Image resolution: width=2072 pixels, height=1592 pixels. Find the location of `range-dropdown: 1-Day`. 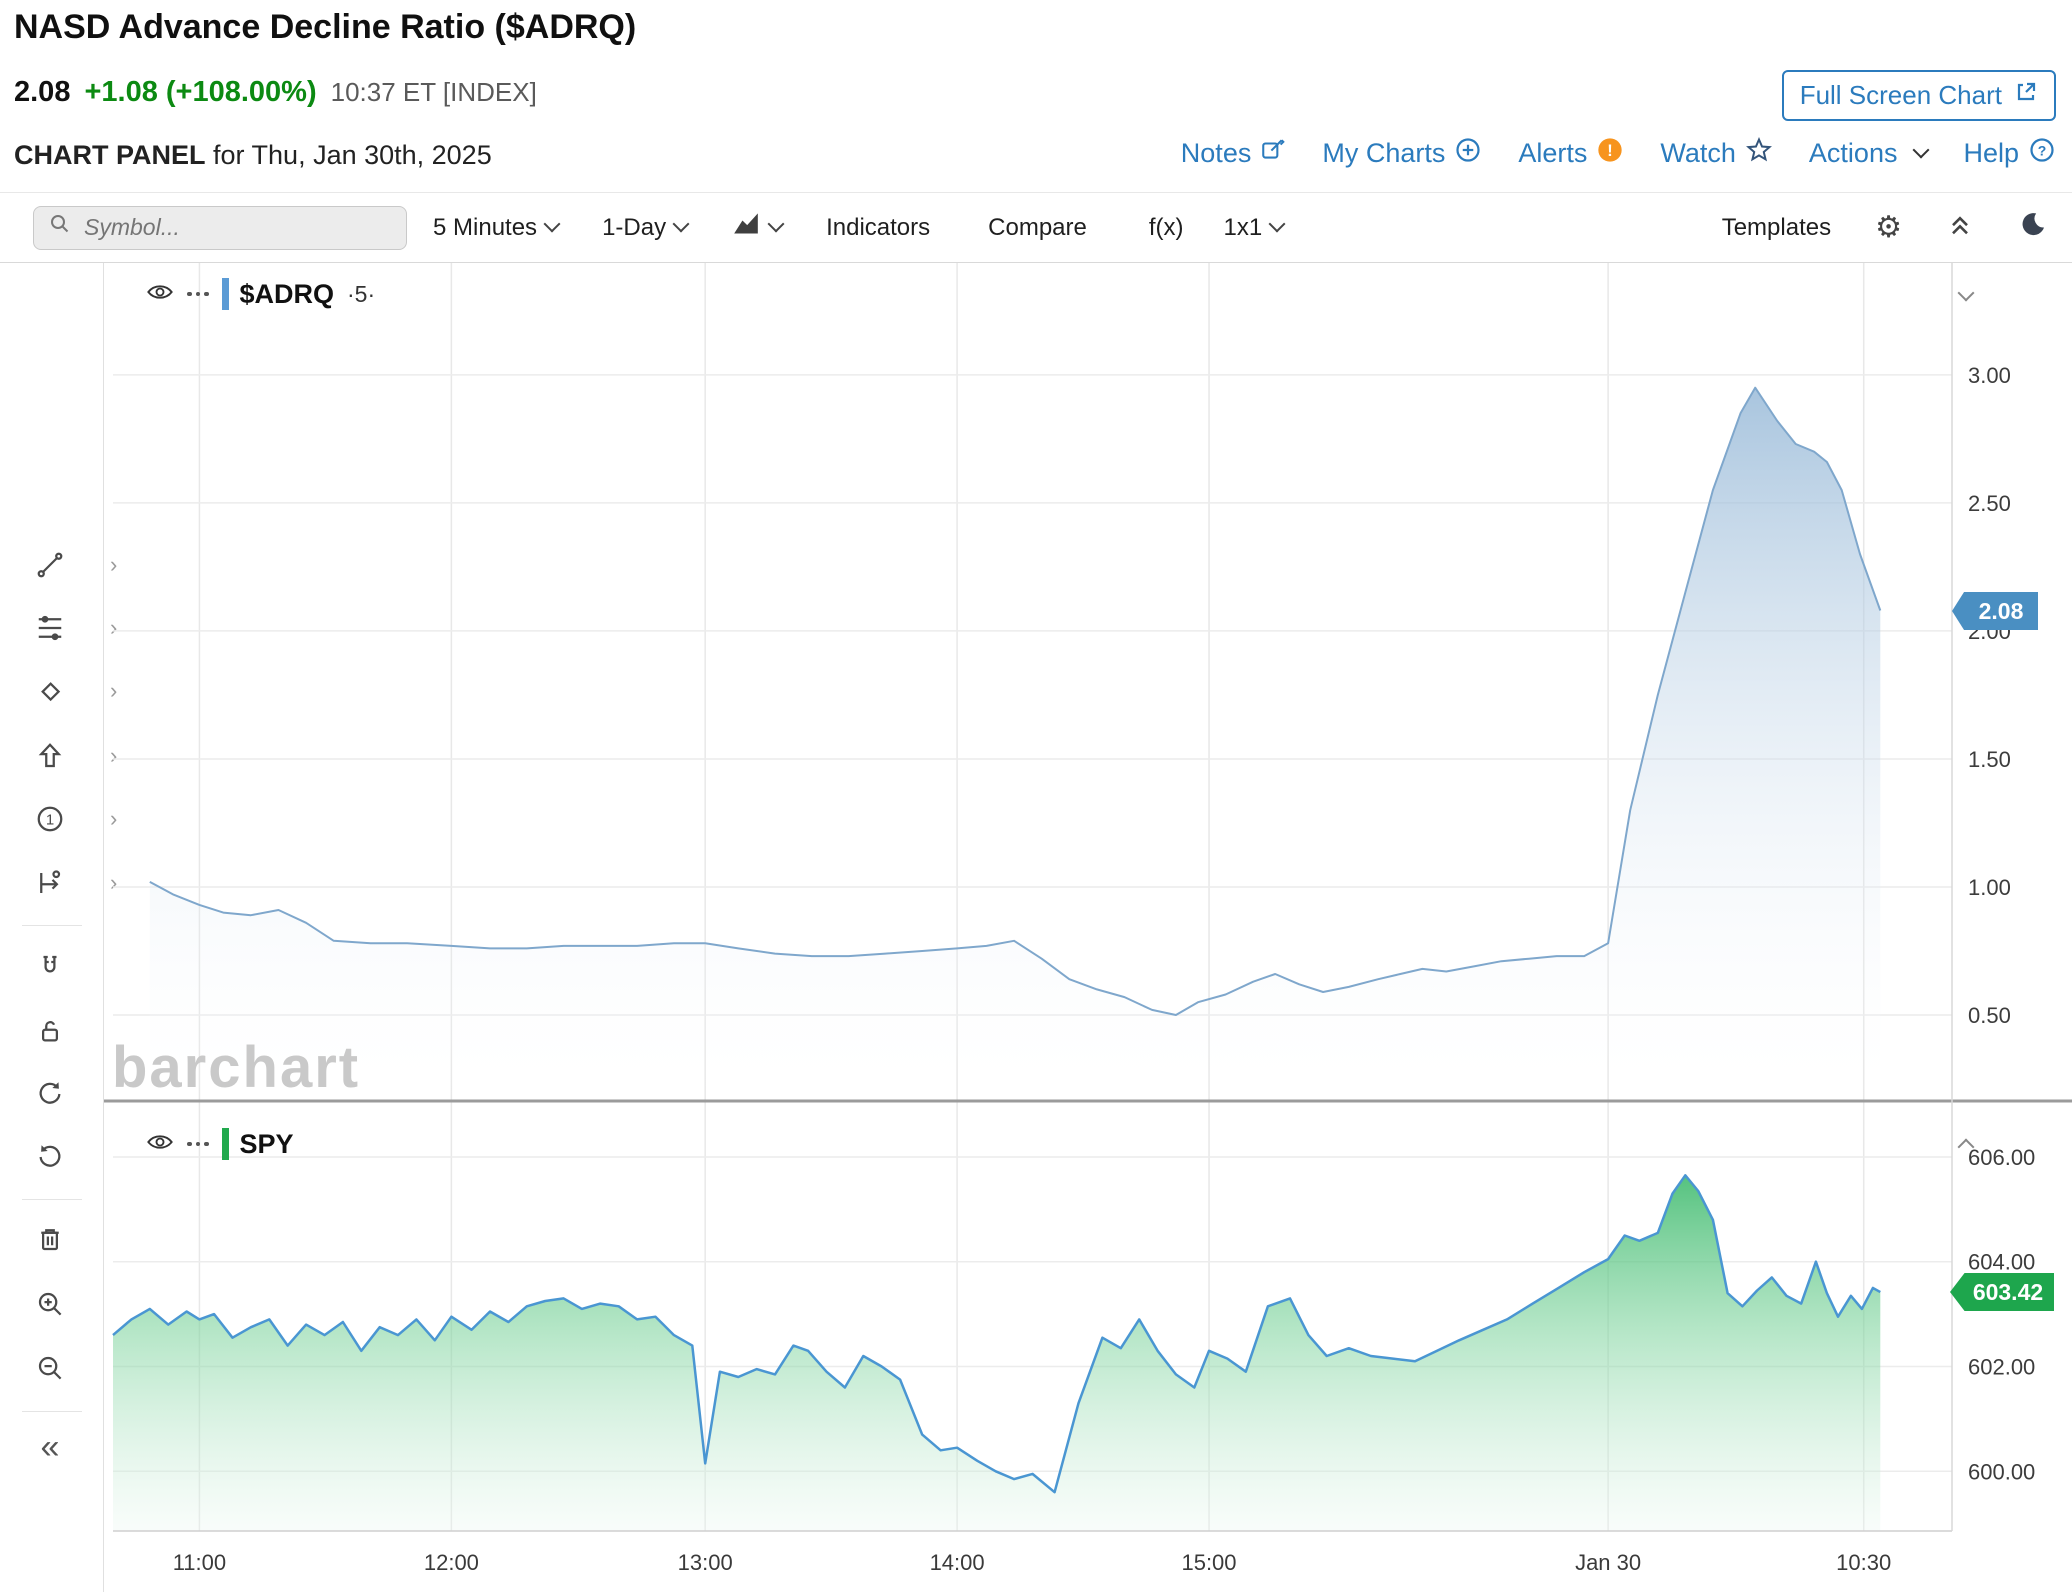

range-dropdown: 1-Day is located at coordinates (646, 227).